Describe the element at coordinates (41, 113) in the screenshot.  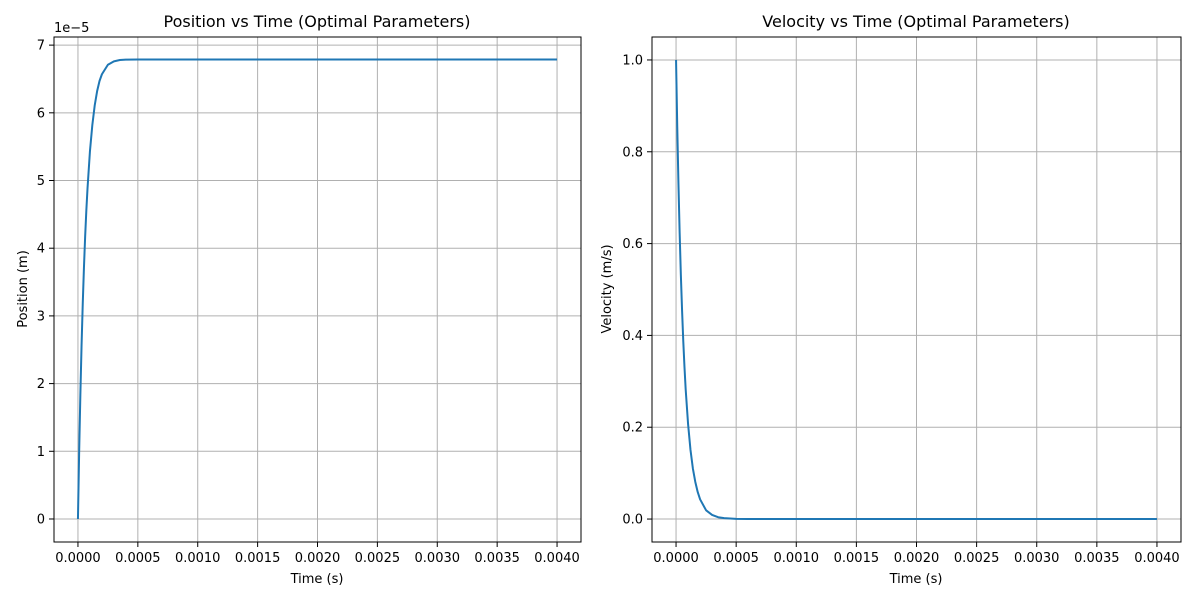
I see `position-y-tick-label: 6` at that location.